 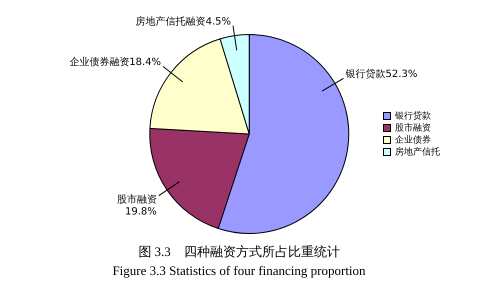 I want to click on data-label: 股市融资 19.8%, so click(x=136, y=205).